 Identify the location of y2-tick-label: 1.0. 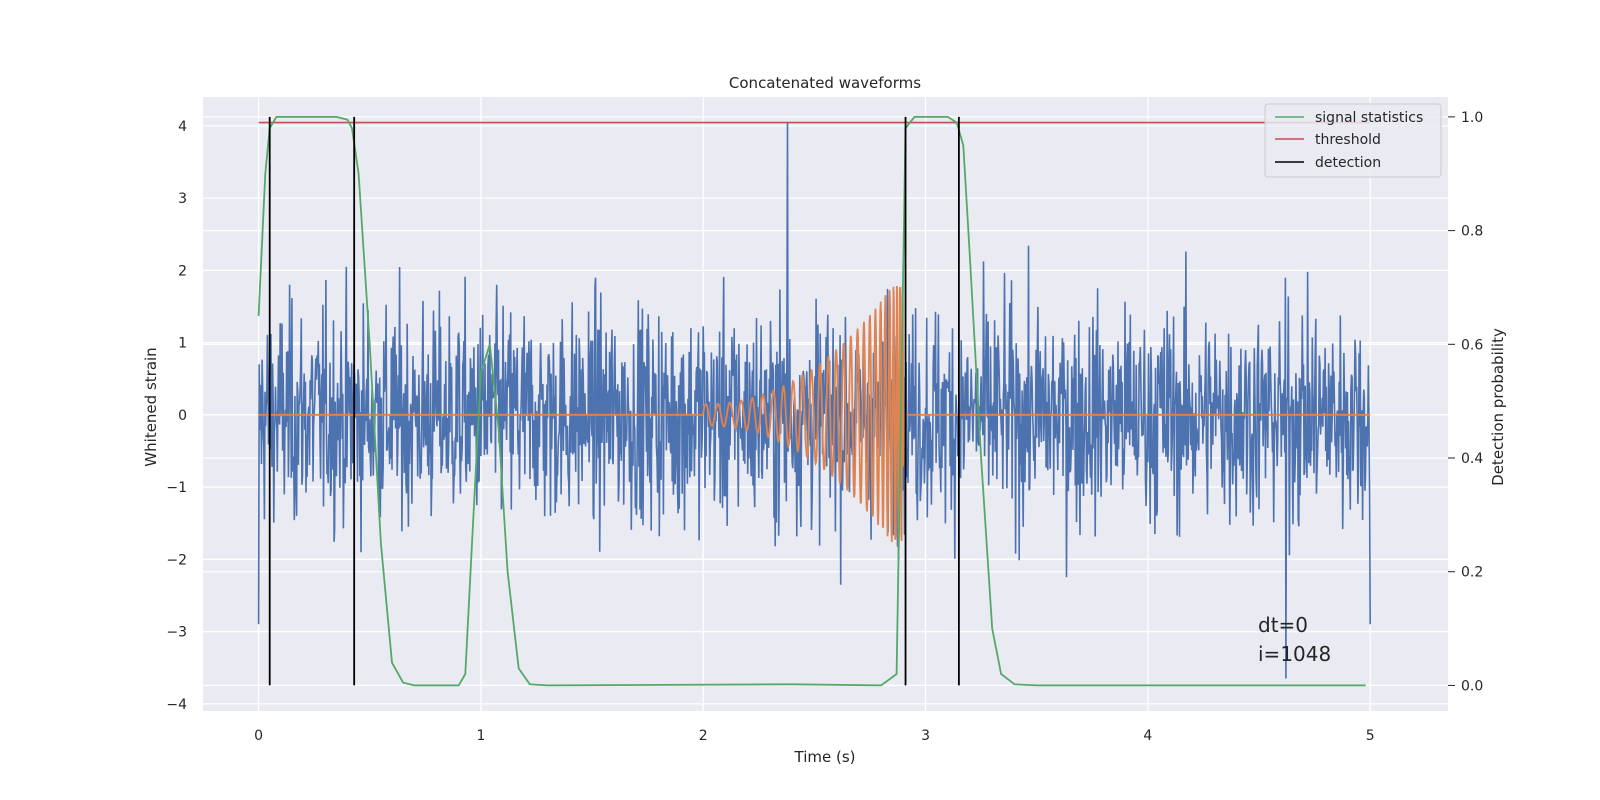
(1472, 118).